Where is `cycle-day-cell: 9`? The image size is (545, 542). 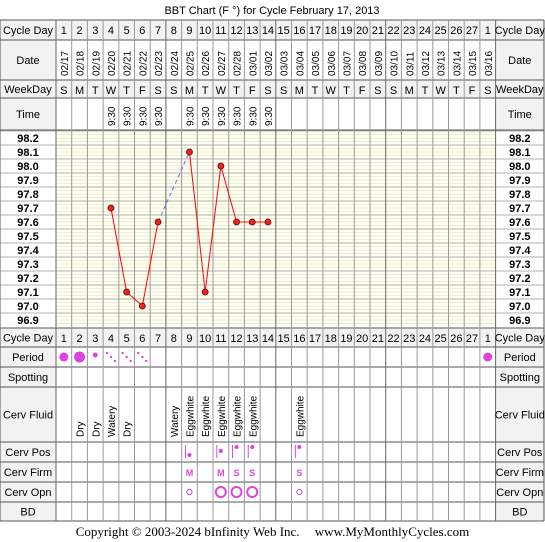
cycle-day-cell: 9 is located at coordinates (189, 31).